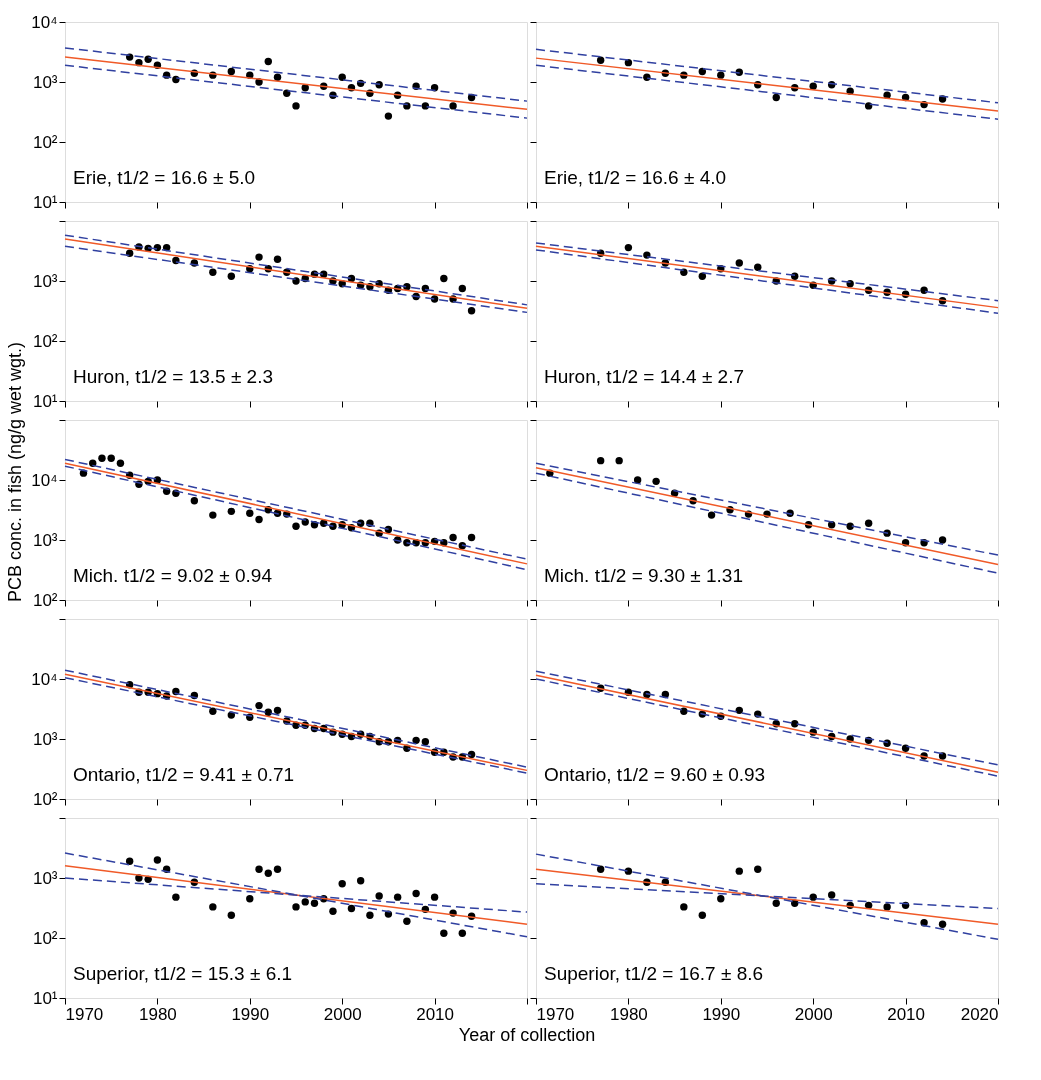  I want to click on annotation: Huron, t1/2 = 14.4 ± 2.7, so click(644, 376).